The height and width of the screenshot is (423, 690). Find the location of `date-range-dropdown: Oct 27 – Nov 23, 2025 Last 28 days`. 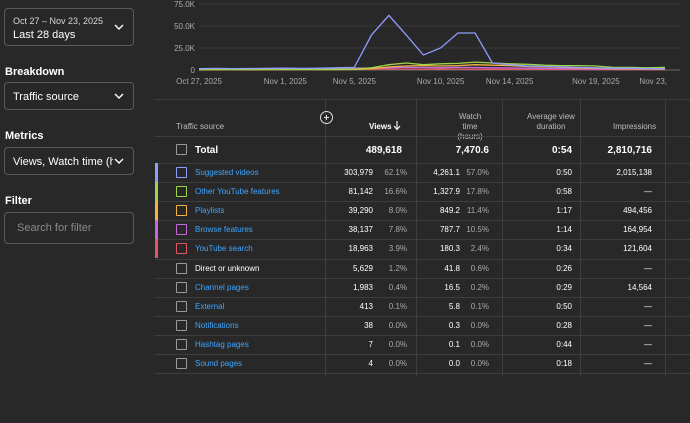

date-range-dropdown: Oct 27 – Nov 23, 2025 Last 28 days is located at coordinates (69, 27).